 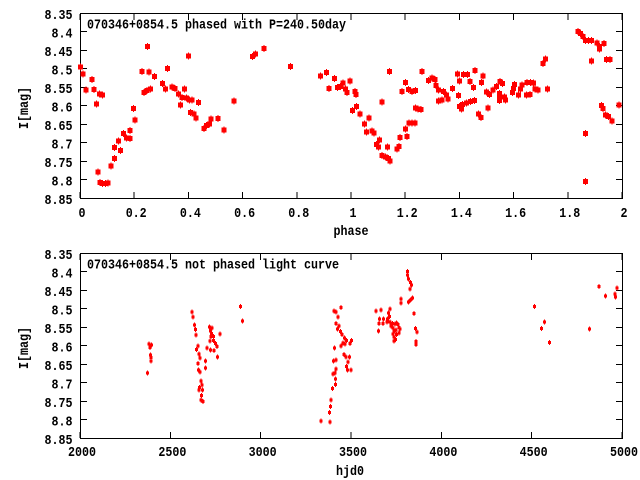 What do you see at coordinates (213, 266) in the screenshot?
I see `svg-text:070346+0854.5 not phased light: 070346+0854.5 not phased light curve` at bounding box center [213, 266].